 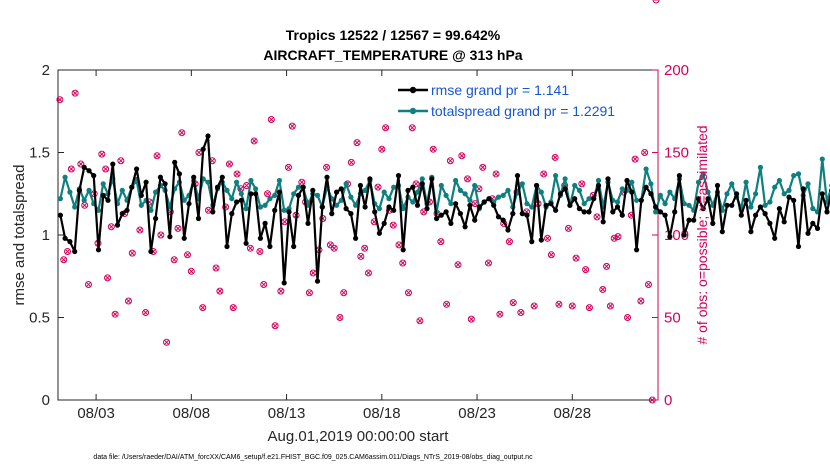 I want to click on y2-tick-label: 50, so click(x=672, y=318).